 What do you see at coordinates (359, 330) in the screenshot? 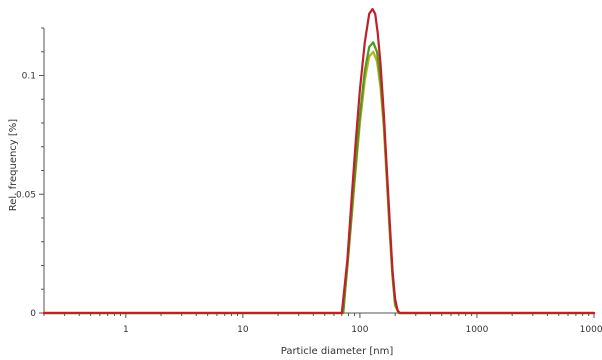
I see `x-tick-label: 100` at bounding box center [359, 330].